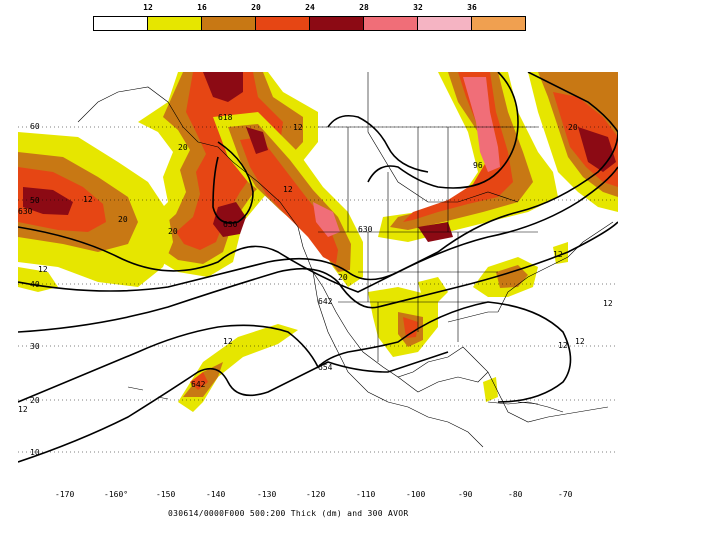 This screenshot has width=720, height=540. What do you see at coordinates (225, 117) in the screenshot?
I see `contour-label: 618` at bounding box center [225, 117].